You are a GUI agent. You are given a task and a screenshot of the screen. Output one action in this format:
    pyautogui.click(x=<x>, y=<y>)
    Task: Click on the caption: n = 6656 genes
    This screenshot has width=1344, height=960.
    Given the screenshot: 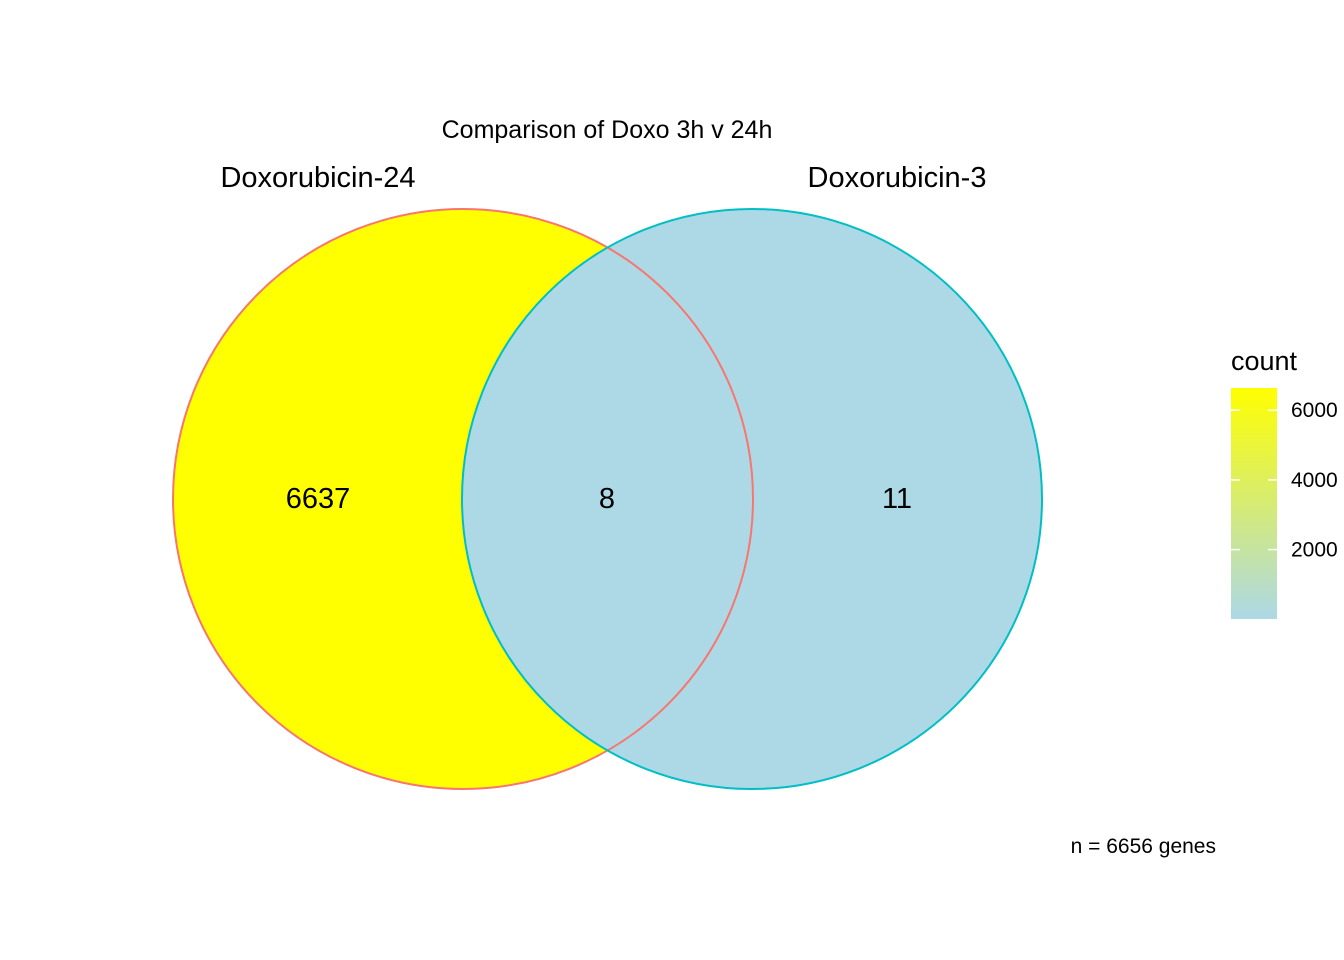 What is the action you would take?
    pyautogui.click(x=1143, y=846)
    